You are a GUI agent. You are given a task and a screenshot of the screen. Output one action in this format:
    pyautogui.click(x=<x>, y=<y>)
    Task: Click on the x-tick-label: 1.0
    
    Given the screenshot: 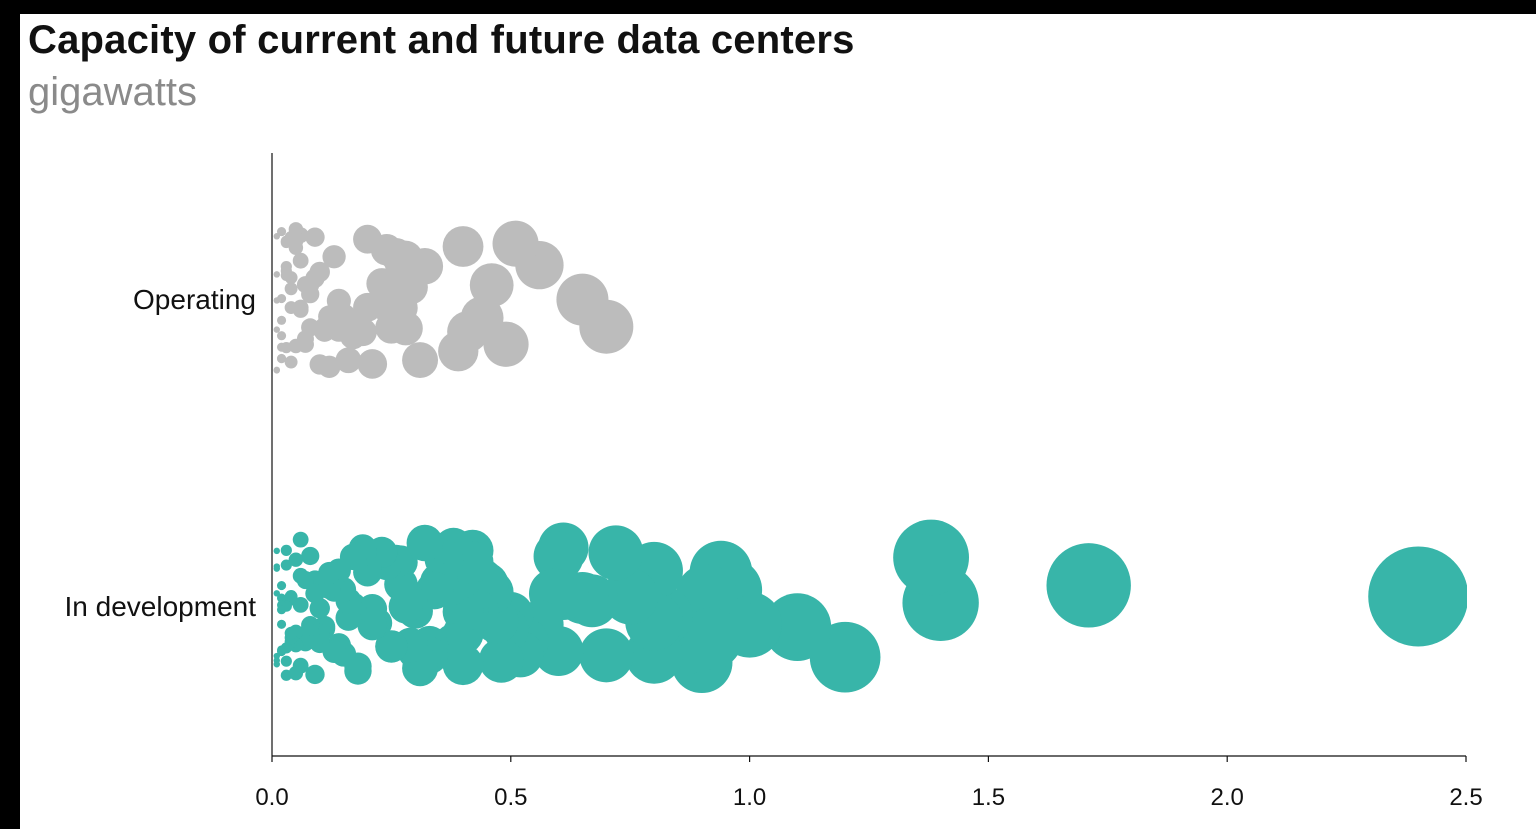 What is the action you would take?
    pyautogui.click(x=749, y=797)
    